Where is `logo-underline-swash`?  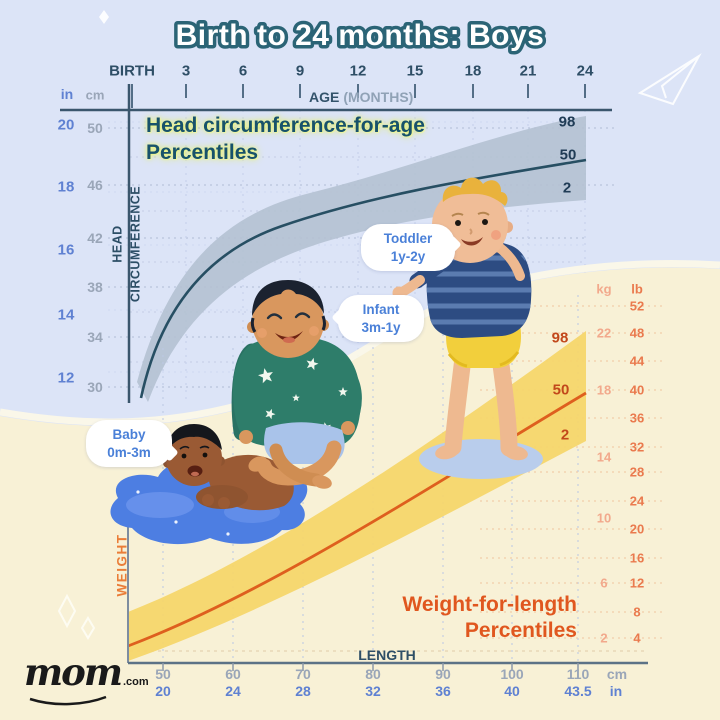
logo-underline-swash is located at coordinates (68, 700).